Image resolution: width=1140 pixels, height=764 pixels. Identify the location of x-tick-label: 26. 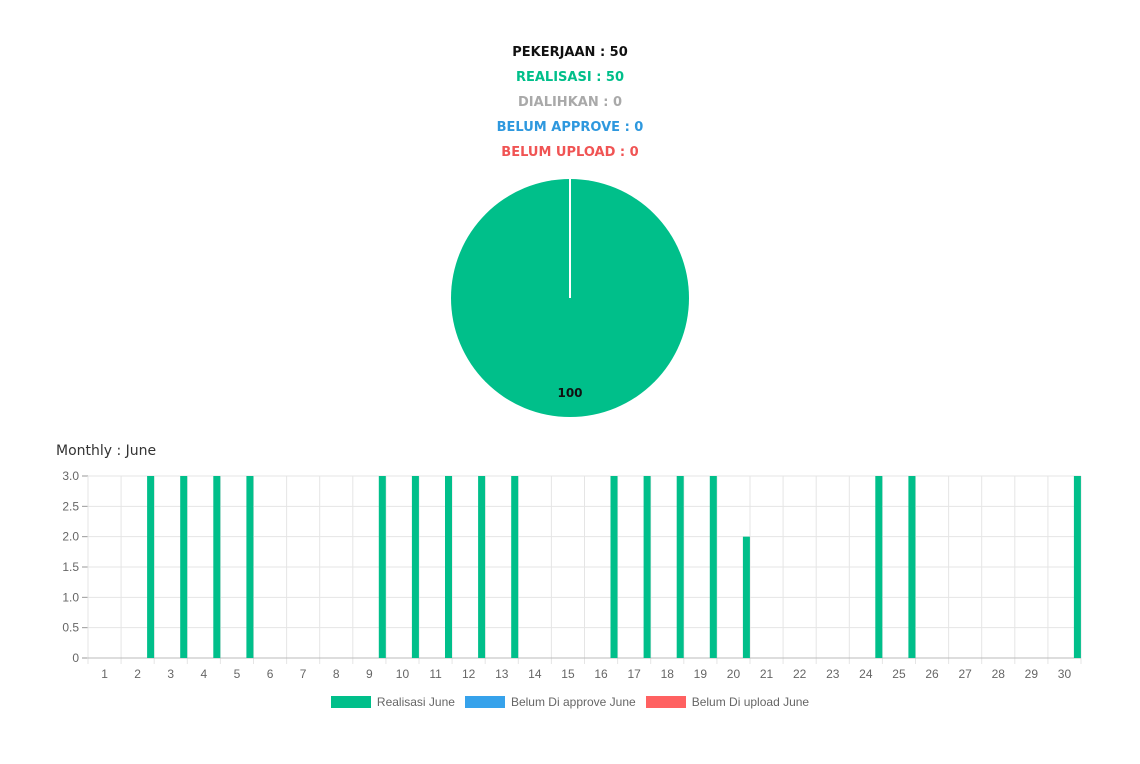
(932, 674).